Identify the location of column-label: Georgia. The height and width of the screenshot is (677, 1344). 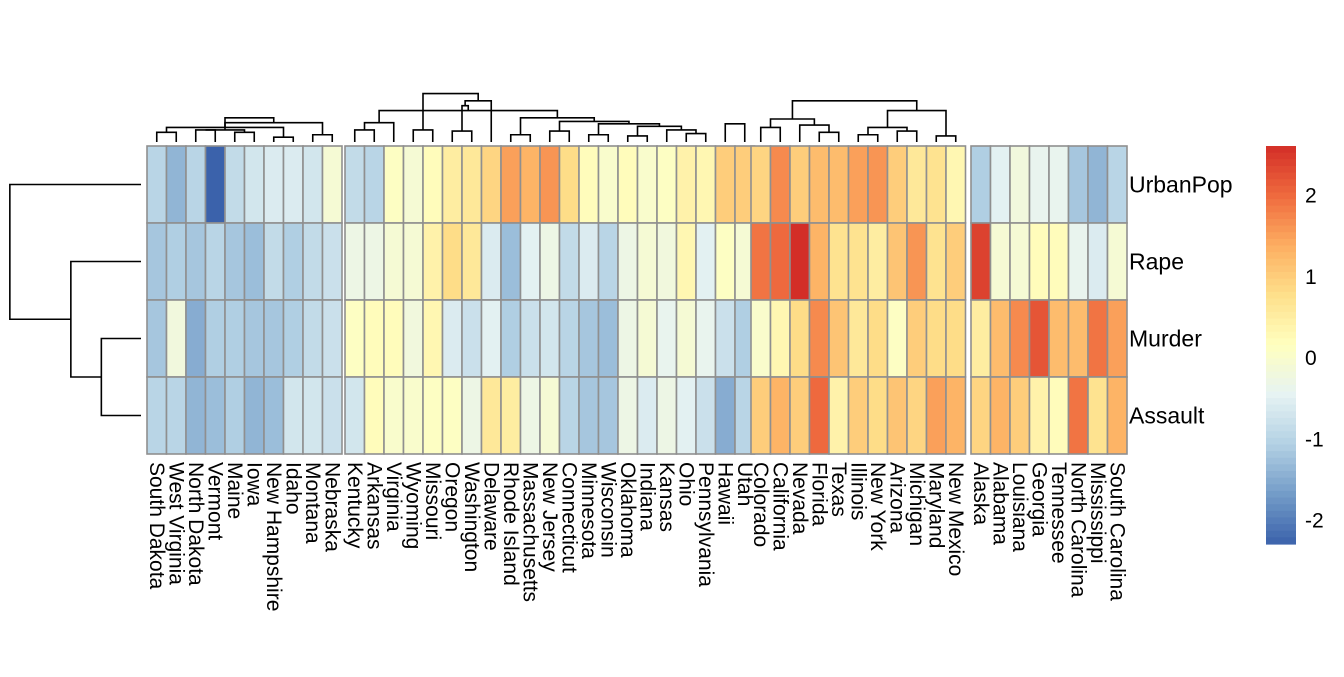
(1038, 499).